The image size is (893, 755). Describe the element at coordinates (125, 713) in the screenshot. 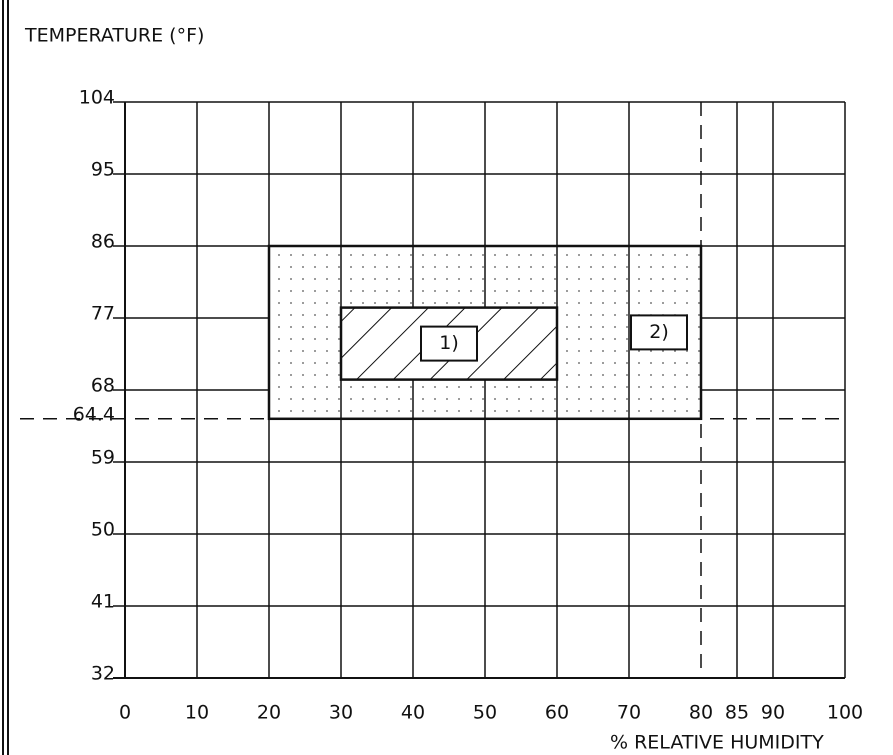

I see `x-tick-label: 0` at that location.